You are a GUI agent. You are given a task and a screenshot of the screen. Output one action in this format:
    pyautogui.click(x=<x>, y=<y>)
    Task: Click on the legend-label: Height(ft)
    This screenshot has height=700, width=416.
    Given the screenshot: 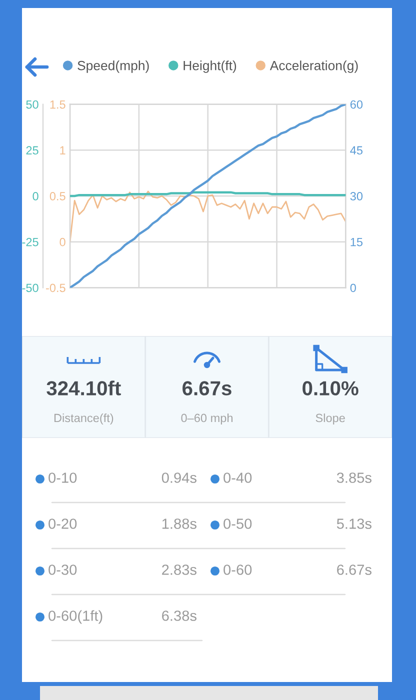 What is the action you would take?
    pyautogui.click(x=210, y=66)
    